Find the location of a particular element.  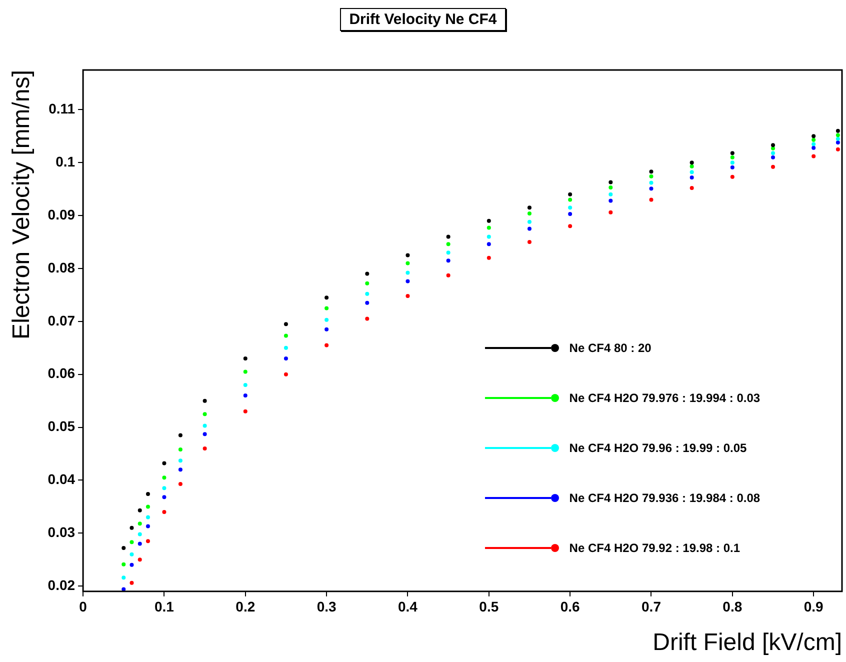

y-tick-label: 0.11 is located at coordinates (62, 108).